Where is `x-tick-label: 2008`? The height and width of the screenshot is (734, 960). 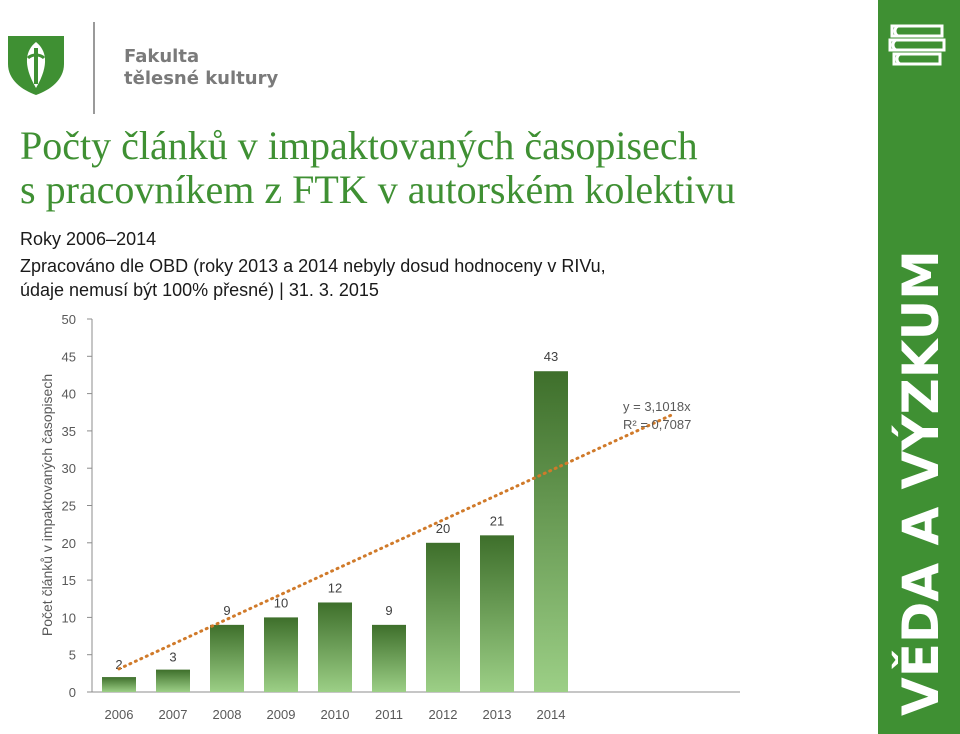
x-tick-label: 2008 is located at coordinates (227, 714).